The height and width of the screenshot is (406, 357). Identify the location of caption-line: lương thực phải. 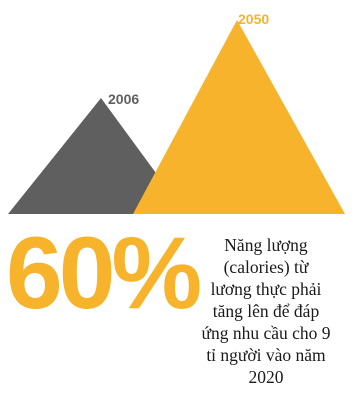
(266, 289).